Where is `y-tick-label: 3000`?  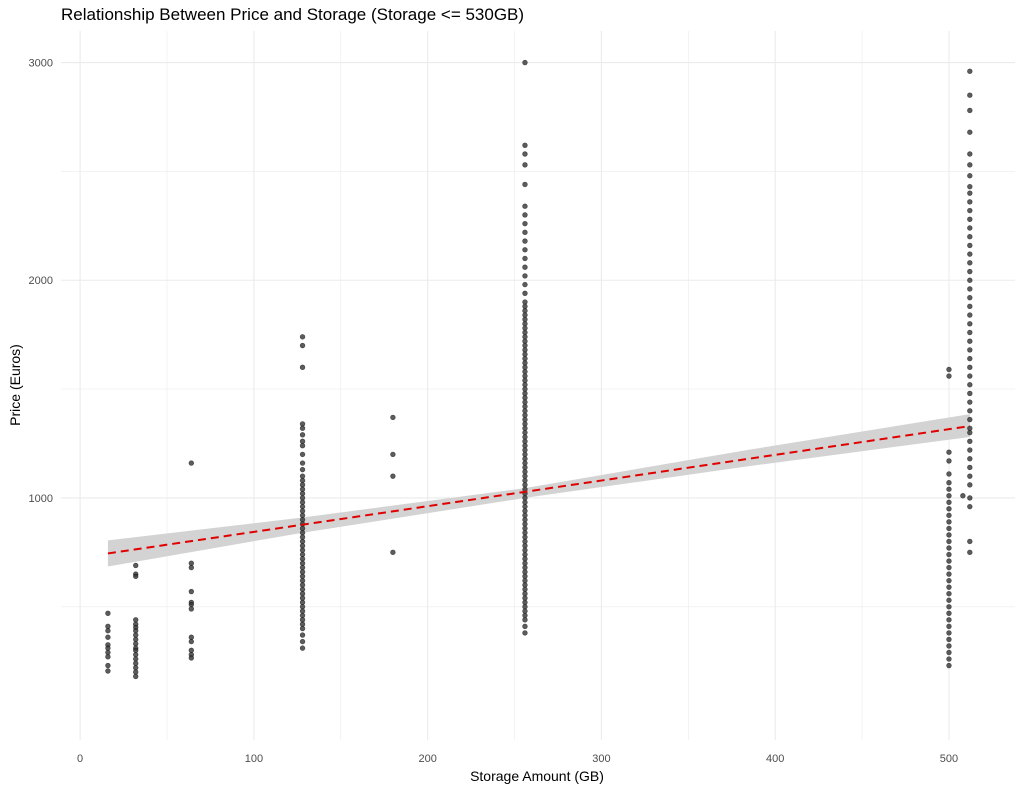 y-tick-label: 3000 is located at coordinates (41, 64).